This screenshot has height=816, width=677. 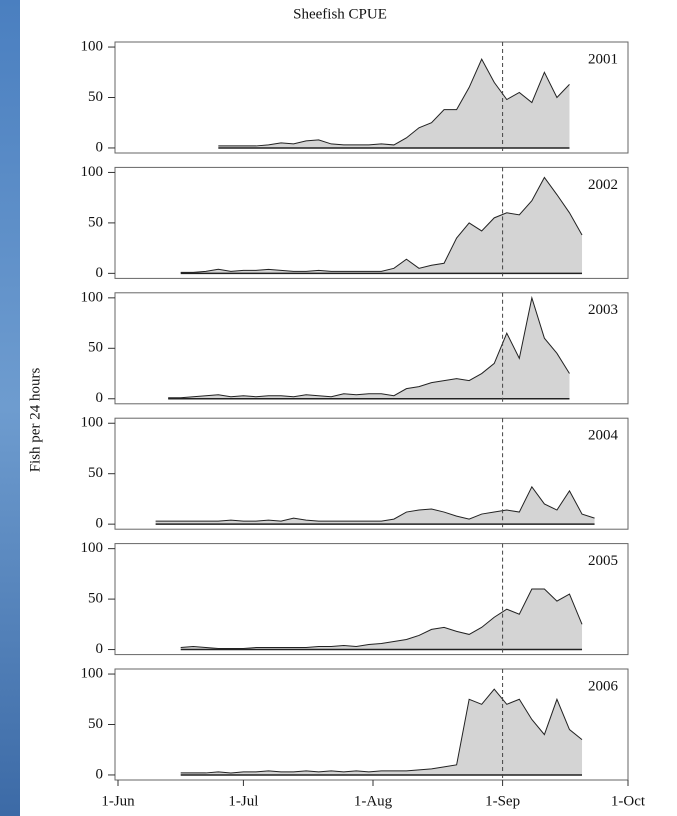 What do you see at coordinates (603, 185) in the screenshot?
I see `panel-label: 2002` at bounding box center [603, 185].